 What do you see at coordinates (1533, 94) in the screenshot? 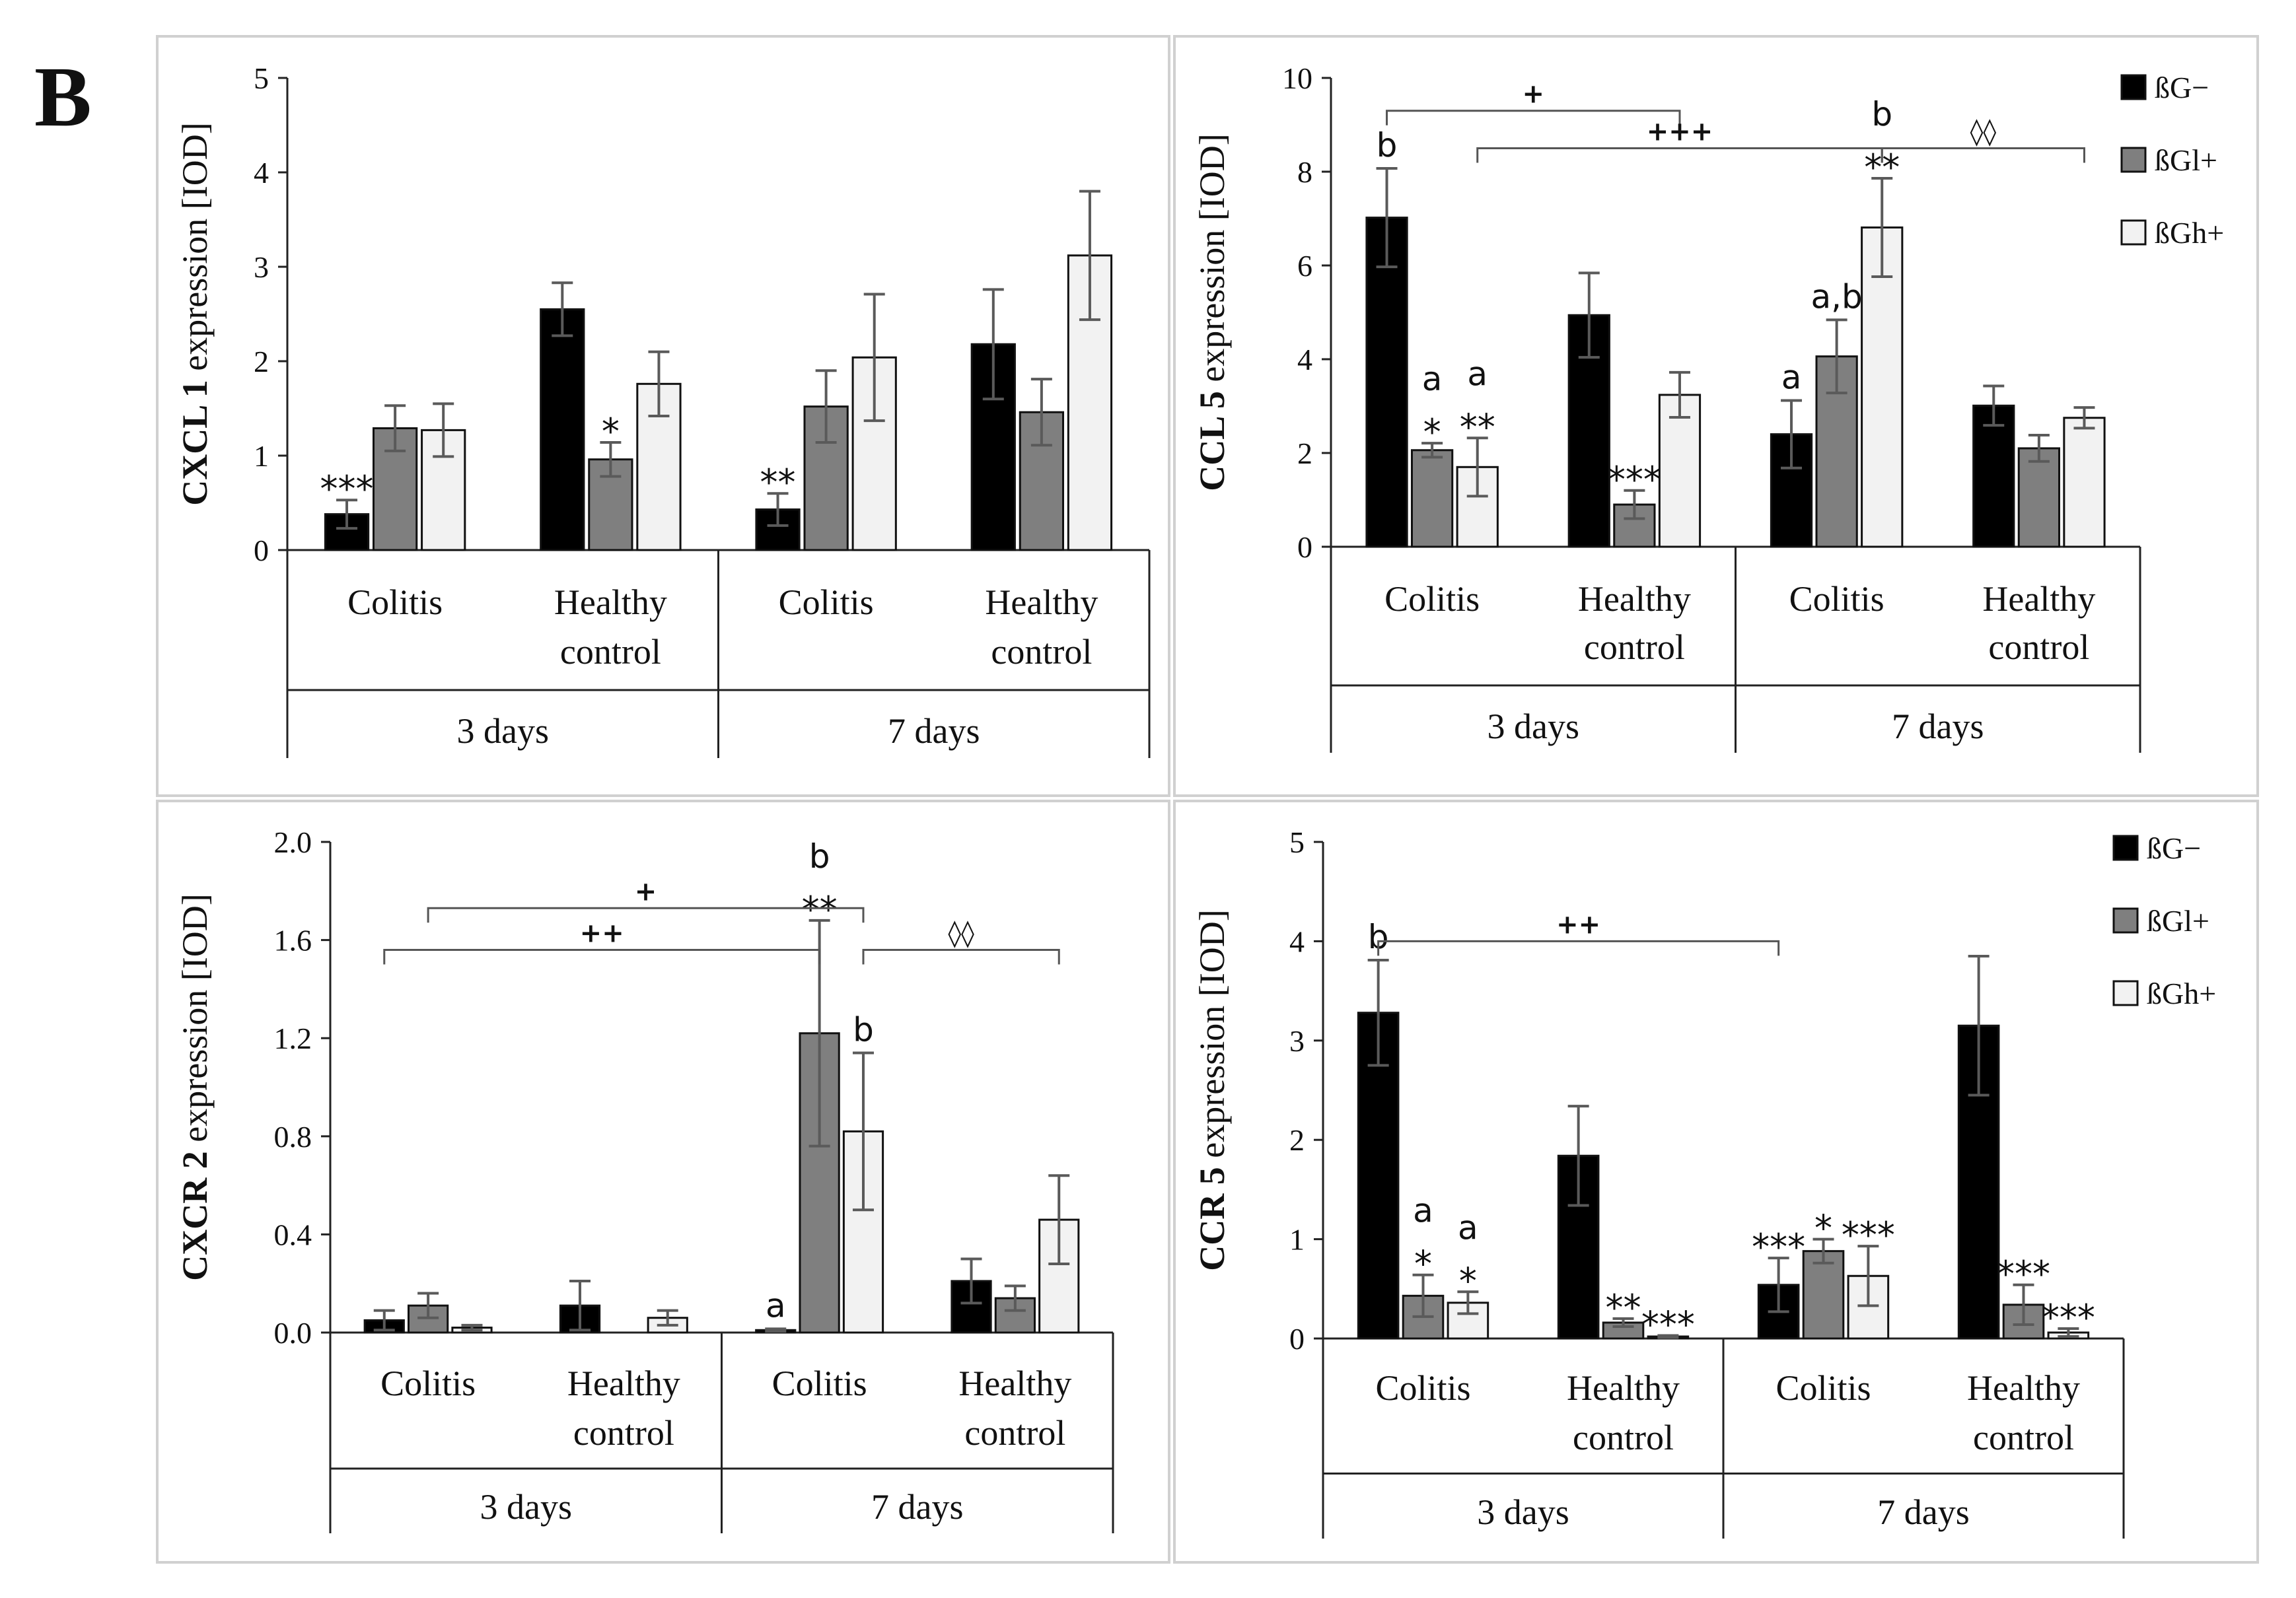
I see `comparison-label: +` at bounding box center [1533, 94].